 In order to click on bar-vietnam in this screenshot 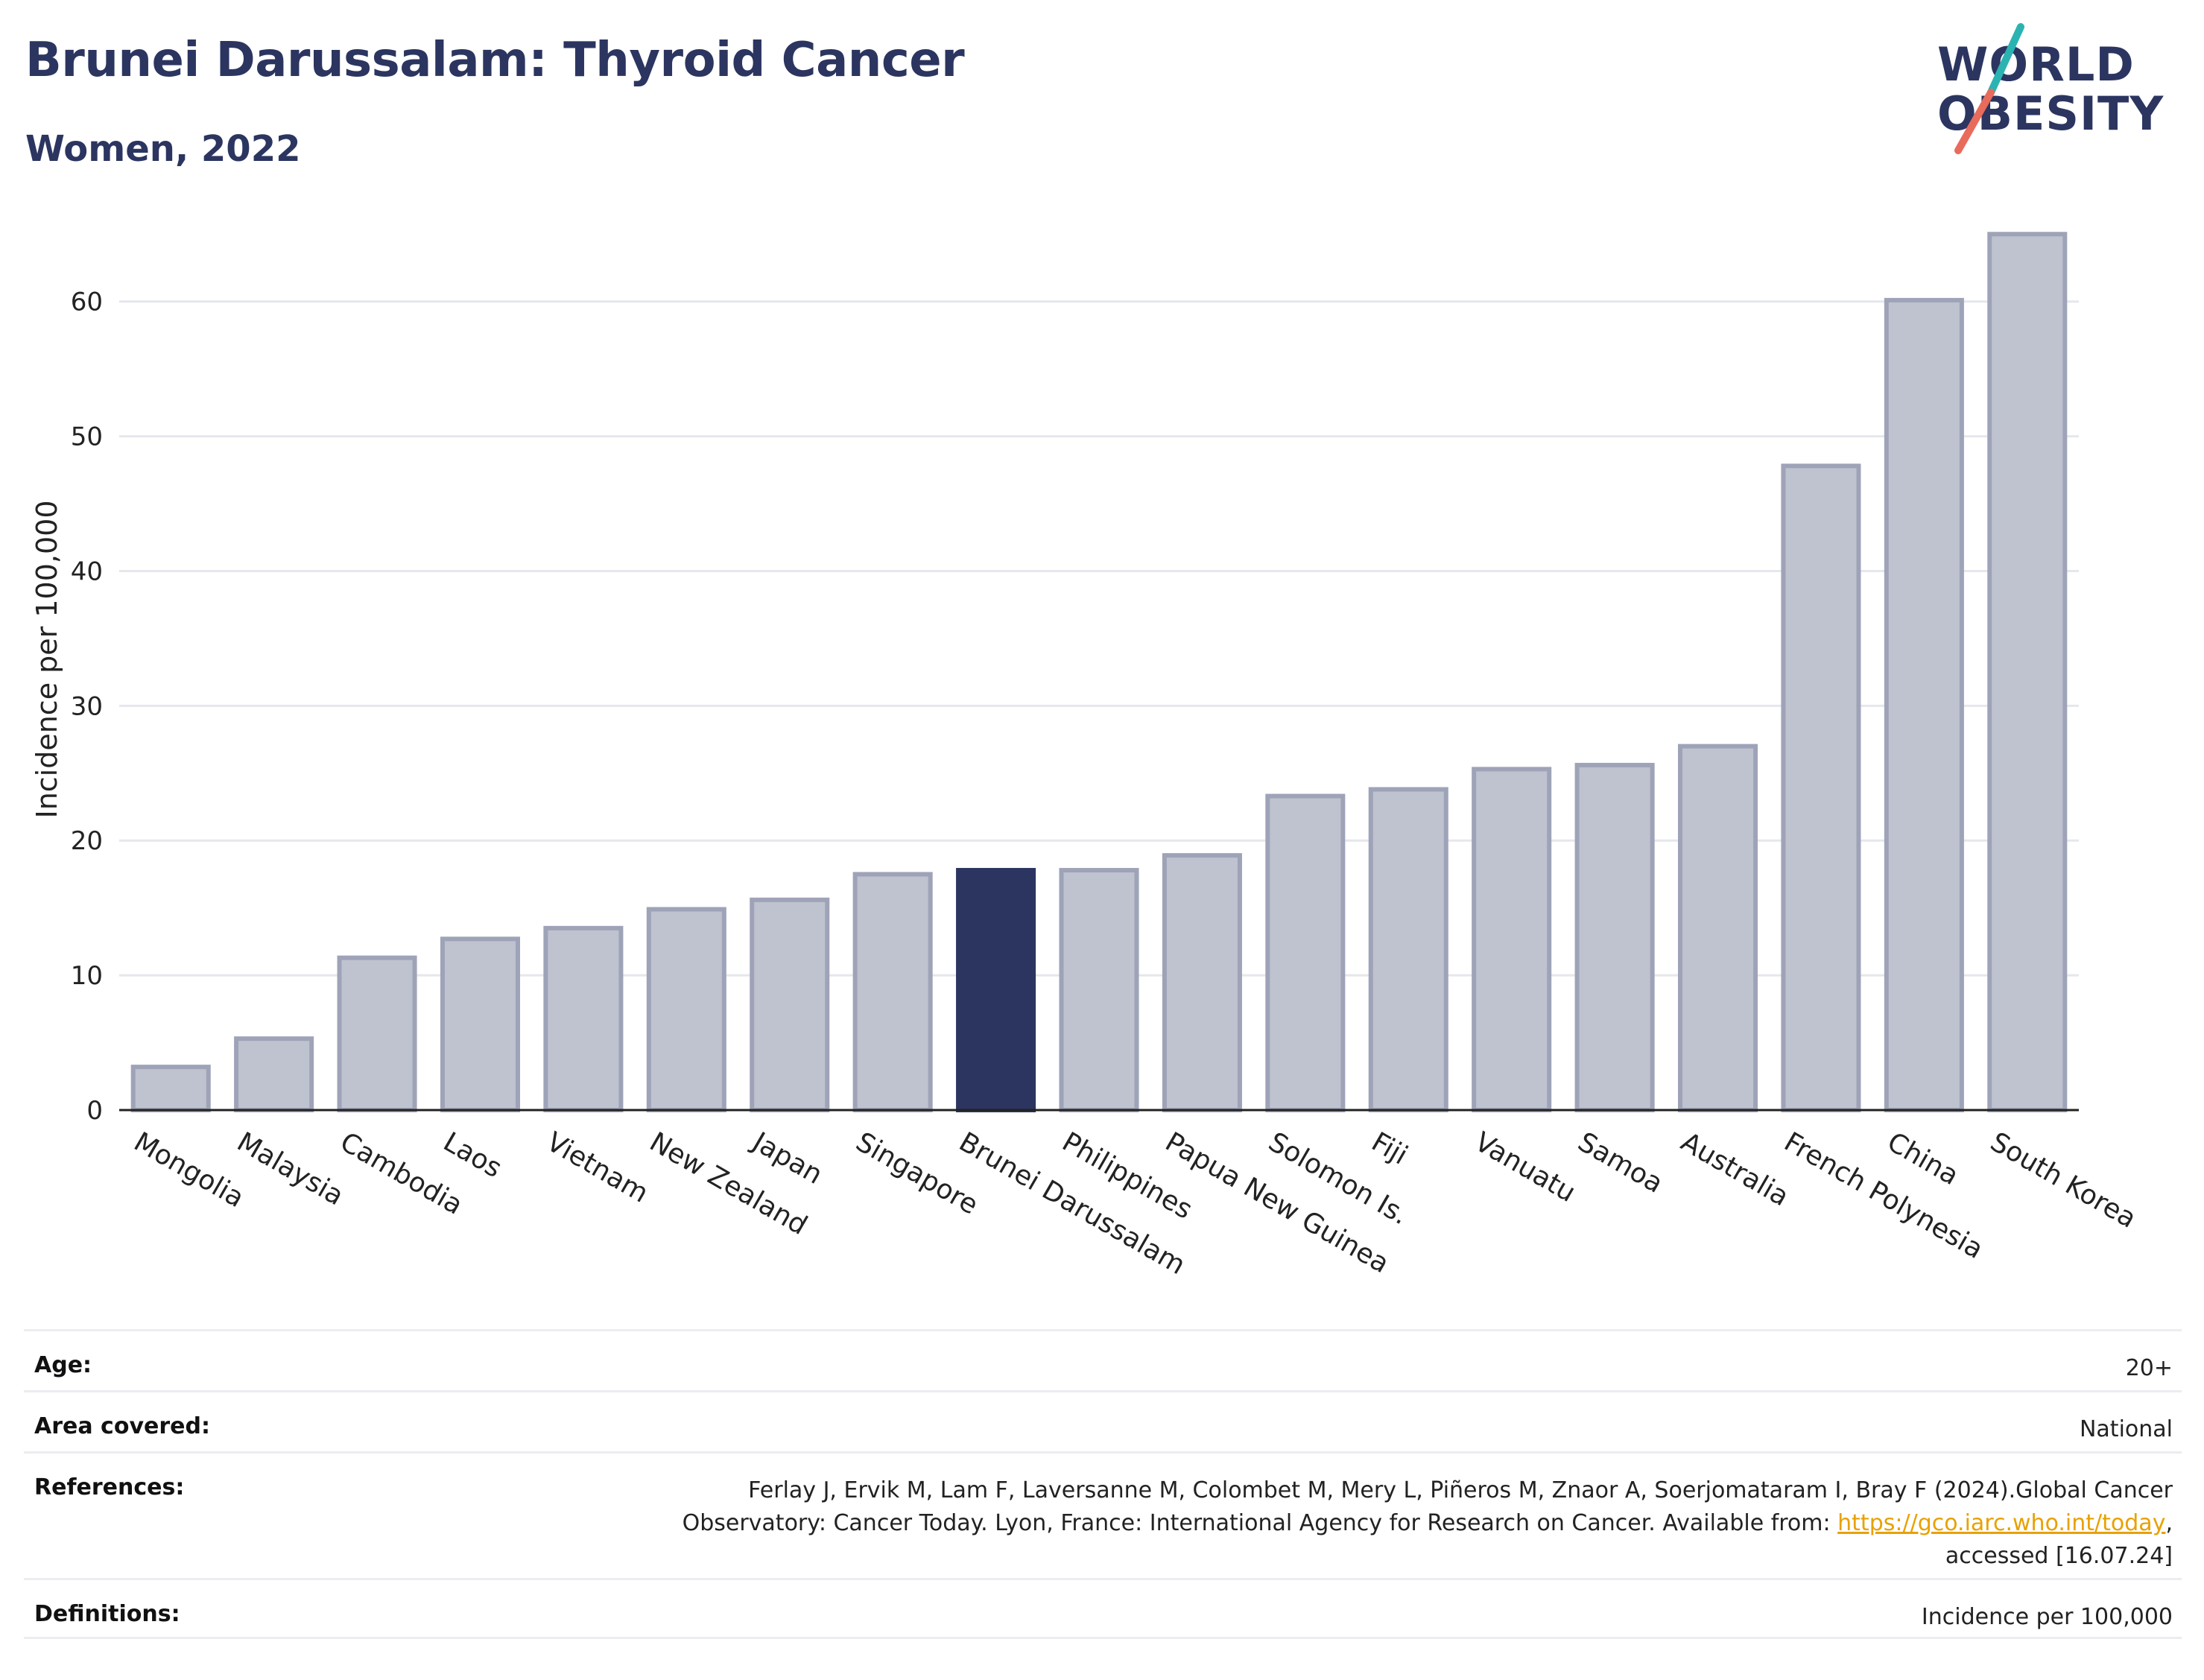, I will do `click(583, 1019)`.